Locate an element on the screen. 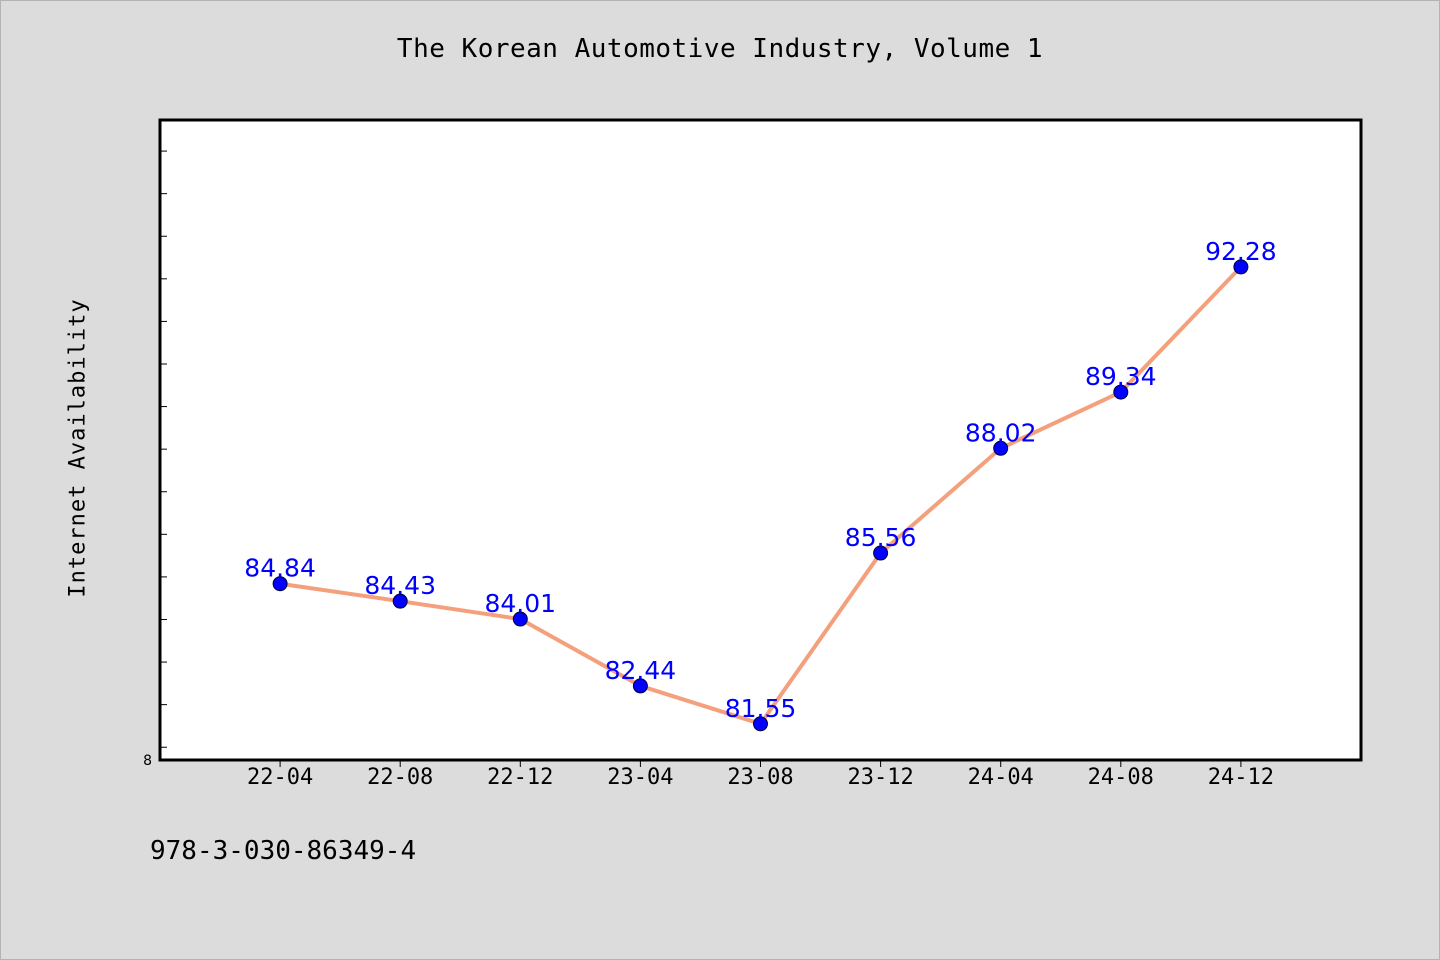 This screenshot has height=960, width=1440. x-tick-label: 24-12 is located at coordinates (1241, 777).